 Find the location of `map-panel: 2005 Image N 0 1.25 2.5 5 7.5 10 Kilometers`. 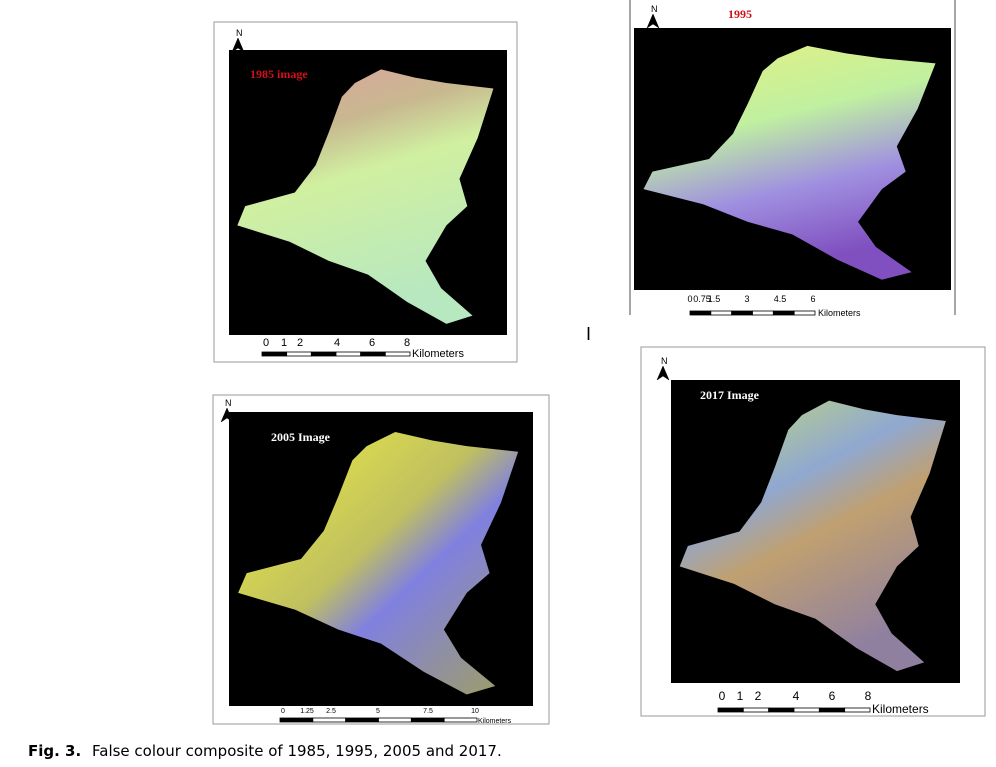

map-panel: 2005 Image N 0 1.25 2.5 5 7.5 10 Kilometers is located at coordinates (381, 559).